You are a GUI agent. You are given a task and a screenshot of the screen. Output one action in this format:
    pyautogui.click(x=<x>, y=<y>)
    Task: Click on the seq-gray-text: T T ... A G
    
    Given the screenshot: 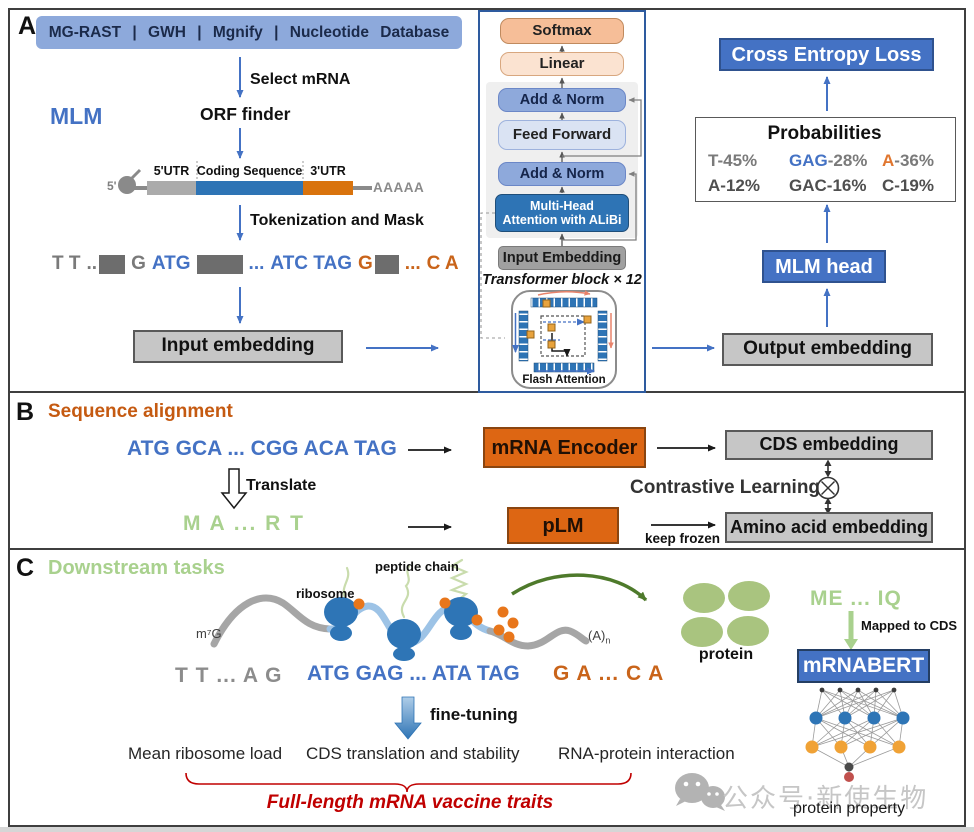 What is the action you would take?
    pyautogui.click(x=229, y=675)
    